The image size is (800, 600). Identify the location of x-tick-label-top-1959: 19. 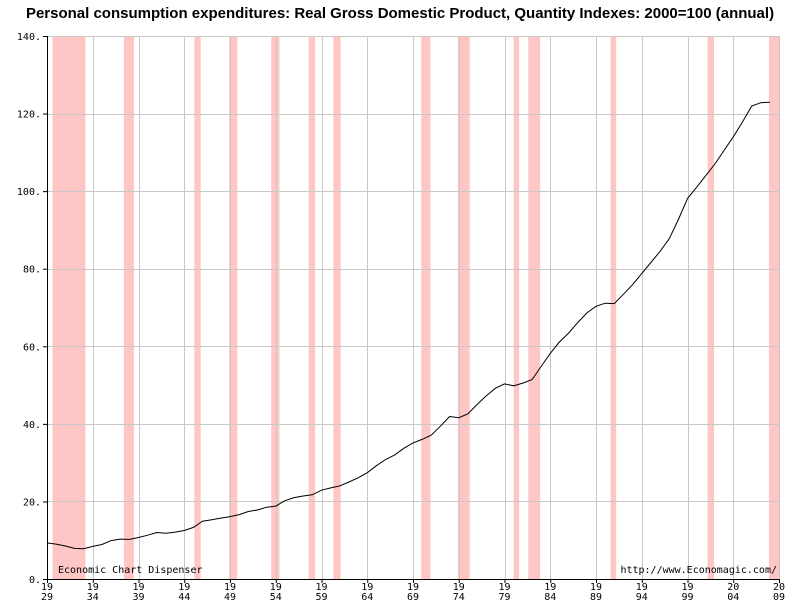
(321, 587).